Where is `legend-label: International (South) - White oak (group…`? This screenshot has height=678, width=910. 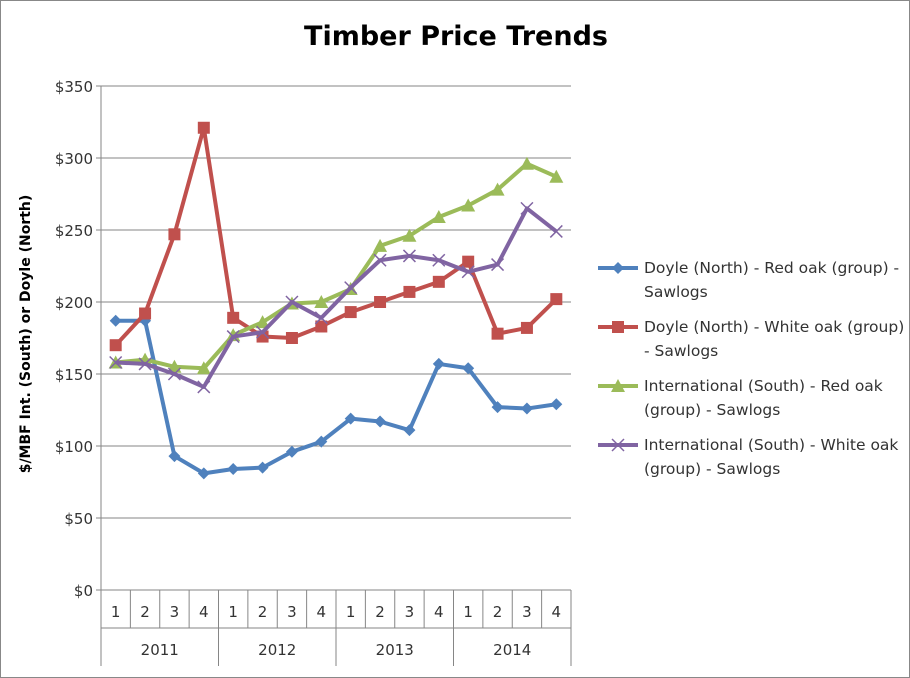 legend-label: International (South) - White oak (group… is located at coordinates (771, 457).